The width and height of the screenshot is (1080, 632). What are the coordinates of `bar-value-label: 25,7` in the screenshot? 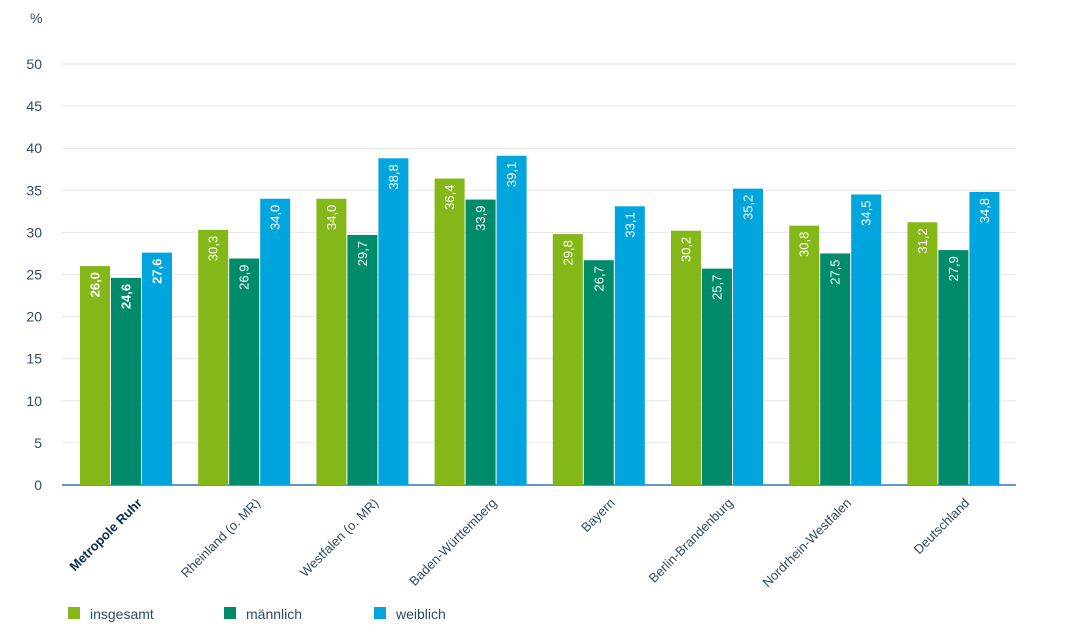 It's located at (717, 287).